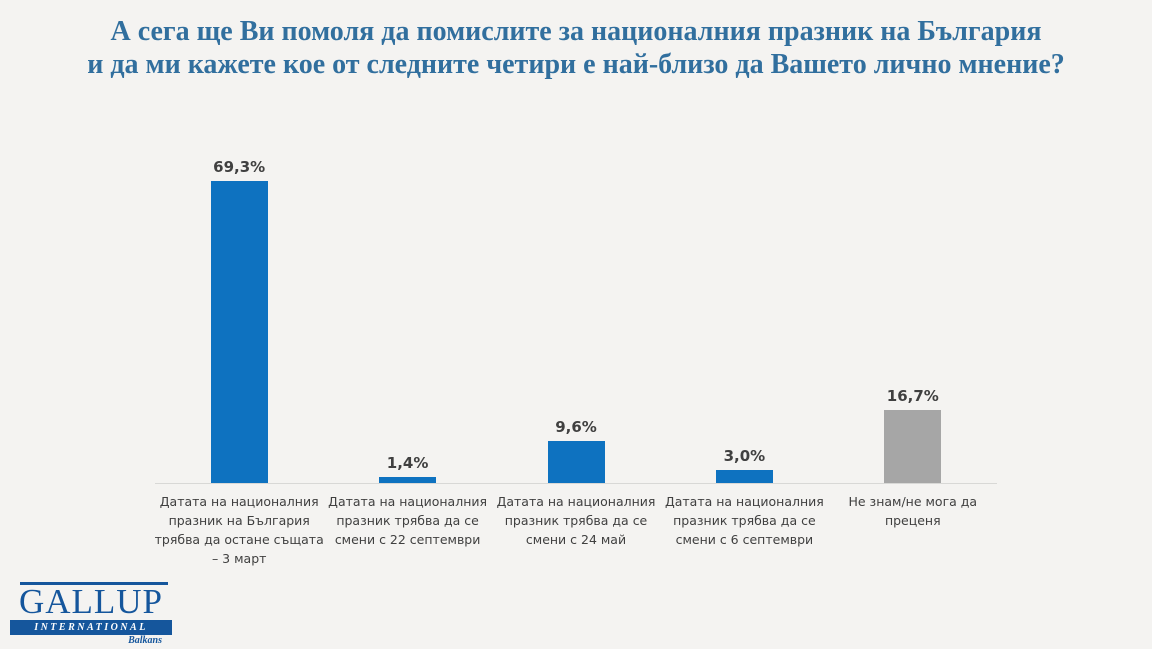 The image size is (1152, 649). I want to click on bar-value-label-0: 69,3%, so click(239, 167).